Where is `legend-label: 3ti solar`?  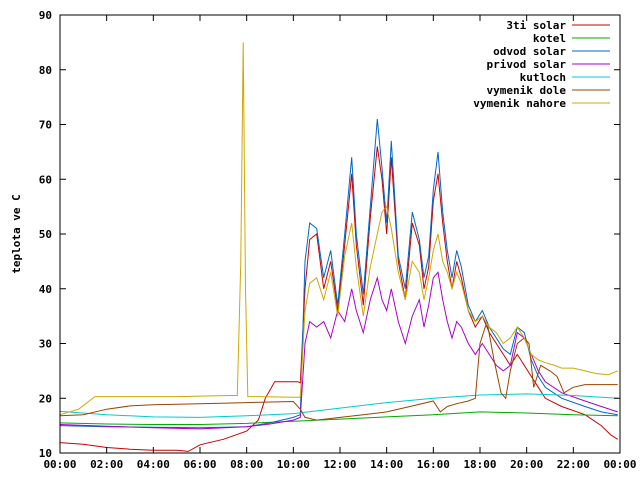 legend-label: 3ti solar is located at coordinates (536, 25).